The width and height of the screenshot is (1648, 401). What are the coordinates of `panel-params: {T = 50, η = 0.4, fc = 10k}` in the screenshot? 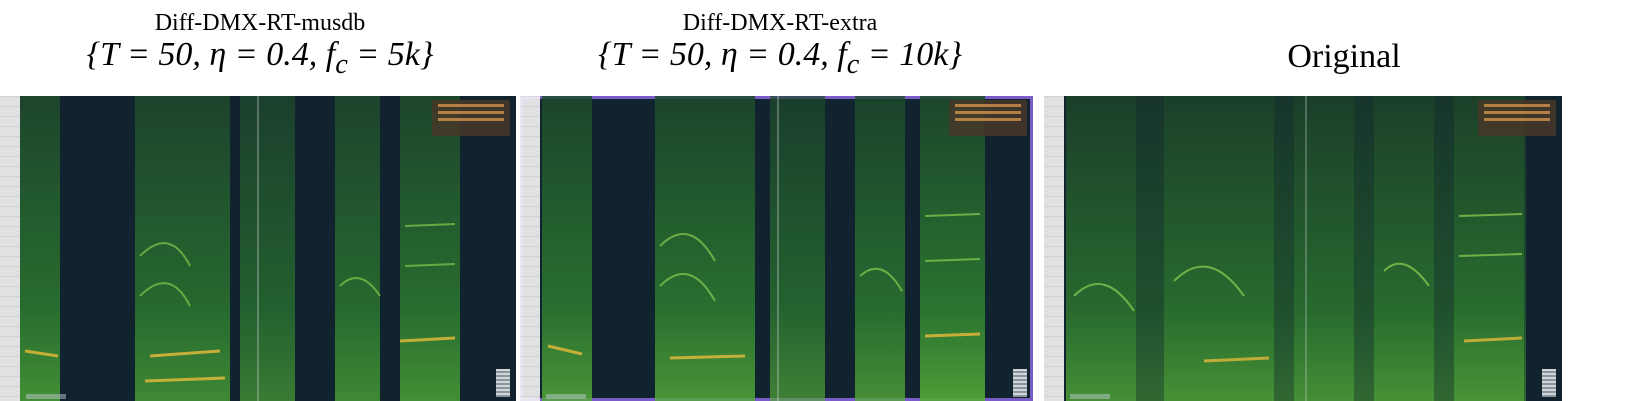 It's located at (780, 58).